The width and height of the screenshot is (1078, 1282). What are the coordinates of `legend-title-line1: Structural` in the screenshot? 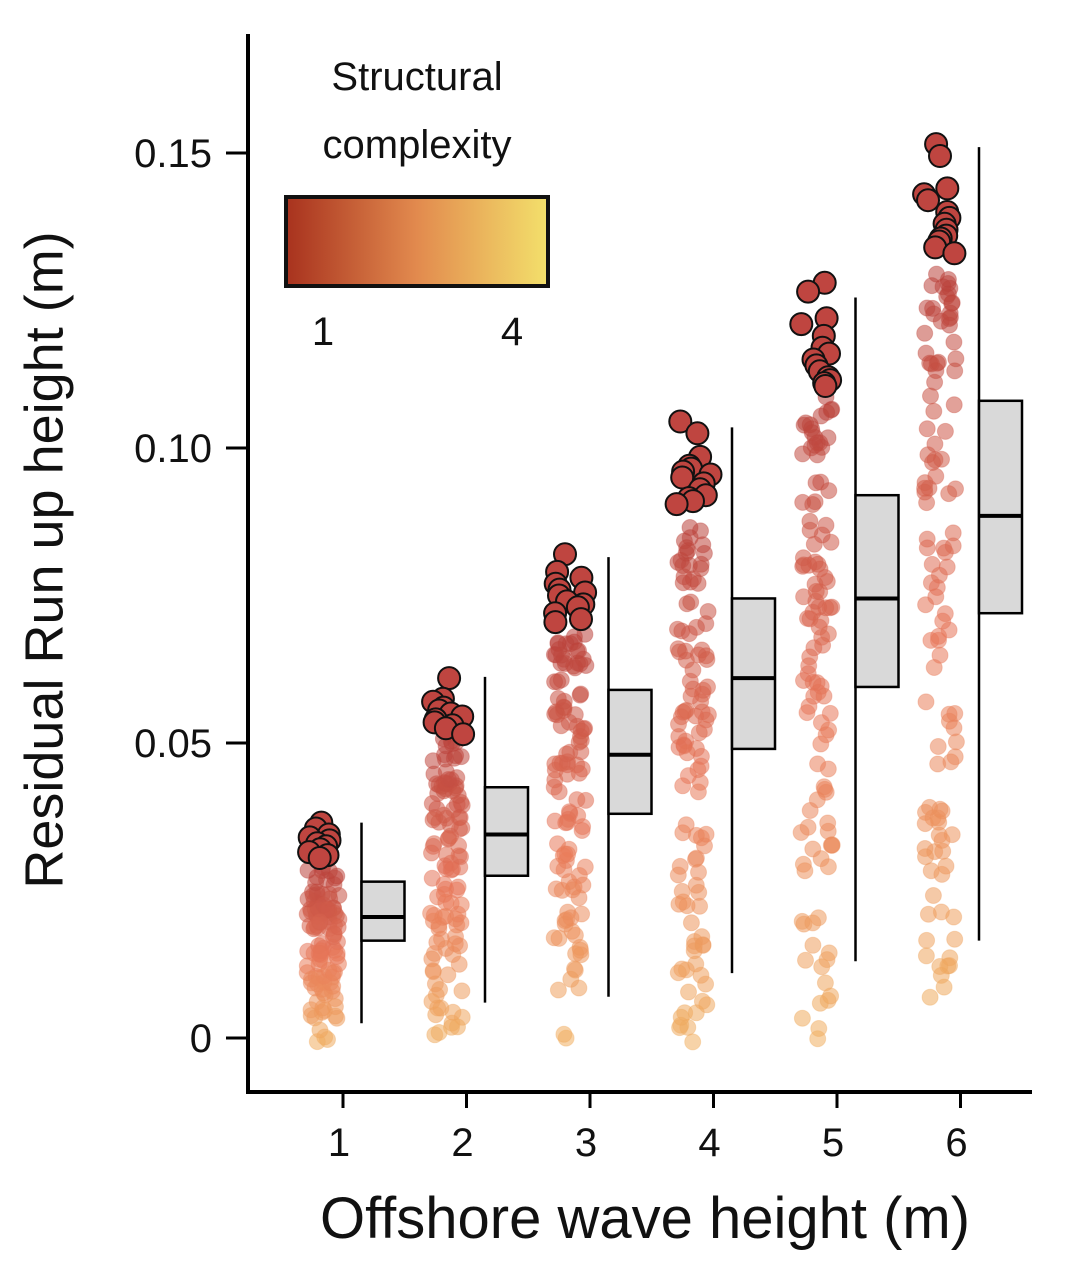 It's located at (416, 77).